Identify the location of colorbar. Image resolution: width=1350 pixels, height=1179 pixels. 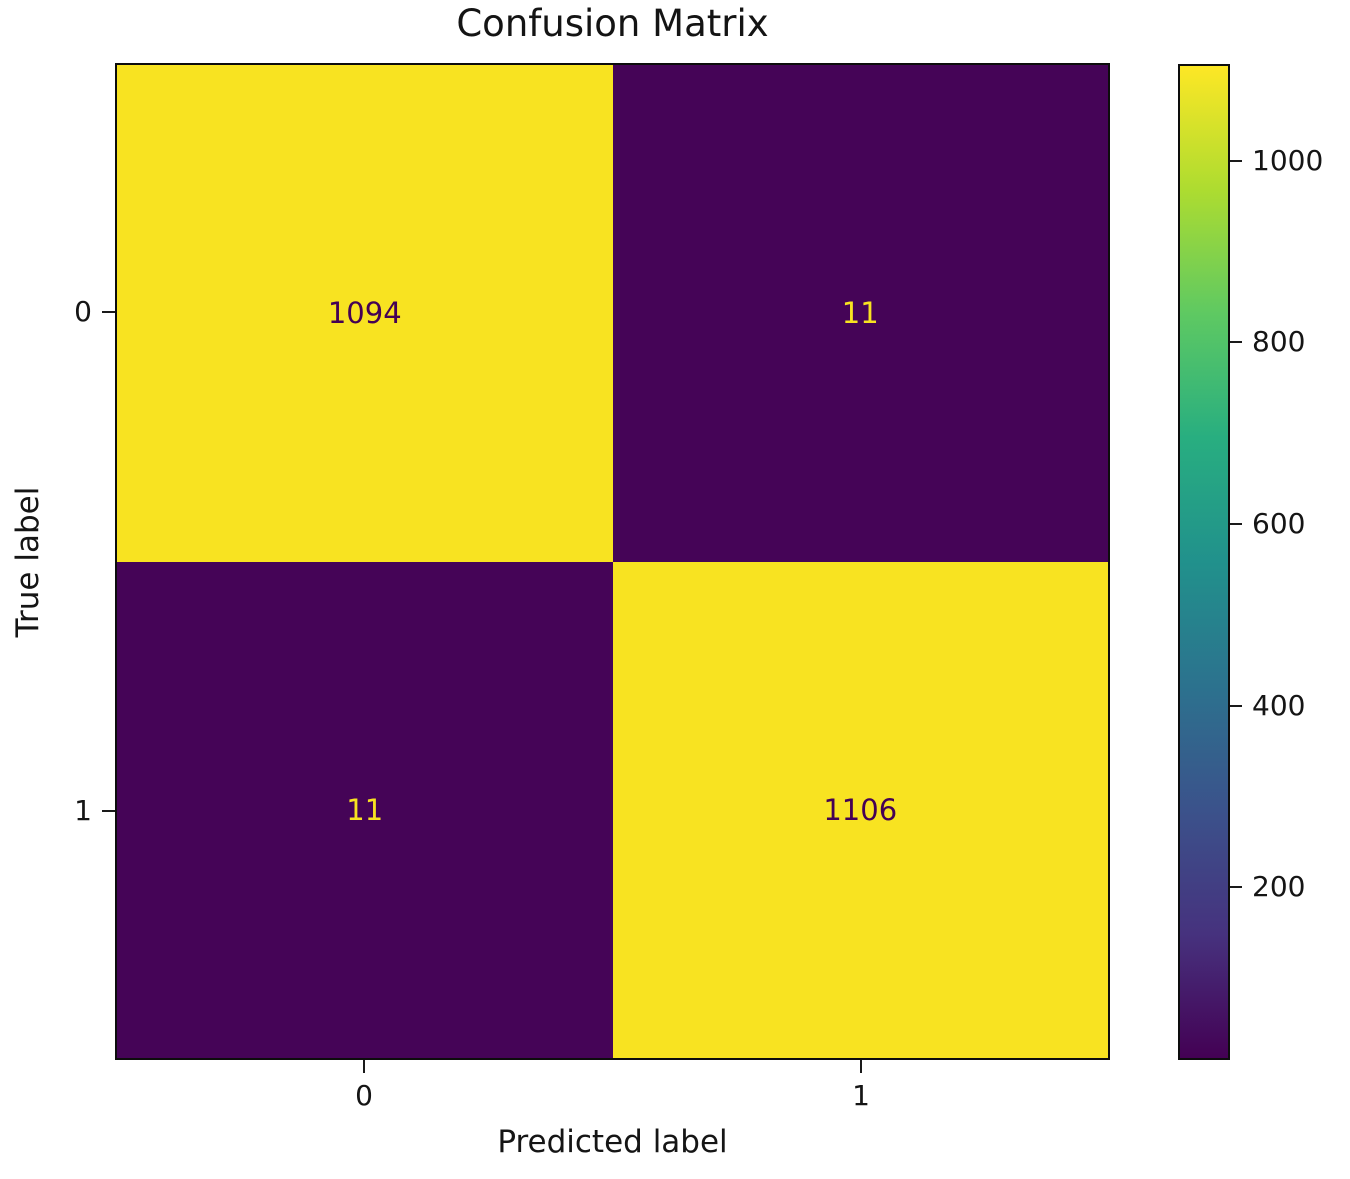
(1204, 562).